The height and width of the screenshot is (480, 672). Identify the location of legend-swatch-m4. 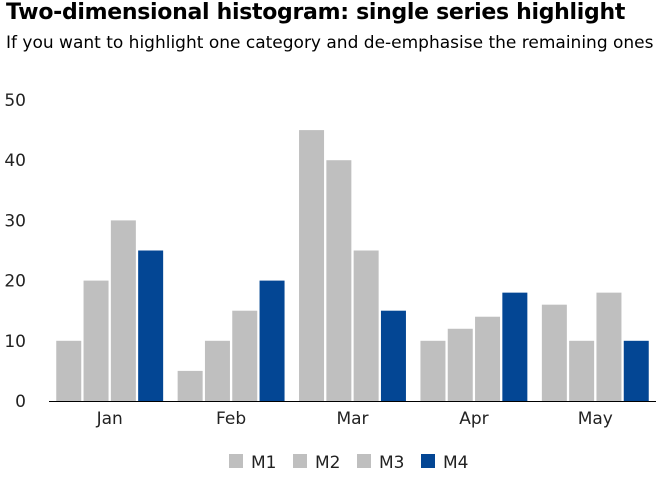
(428, 461).